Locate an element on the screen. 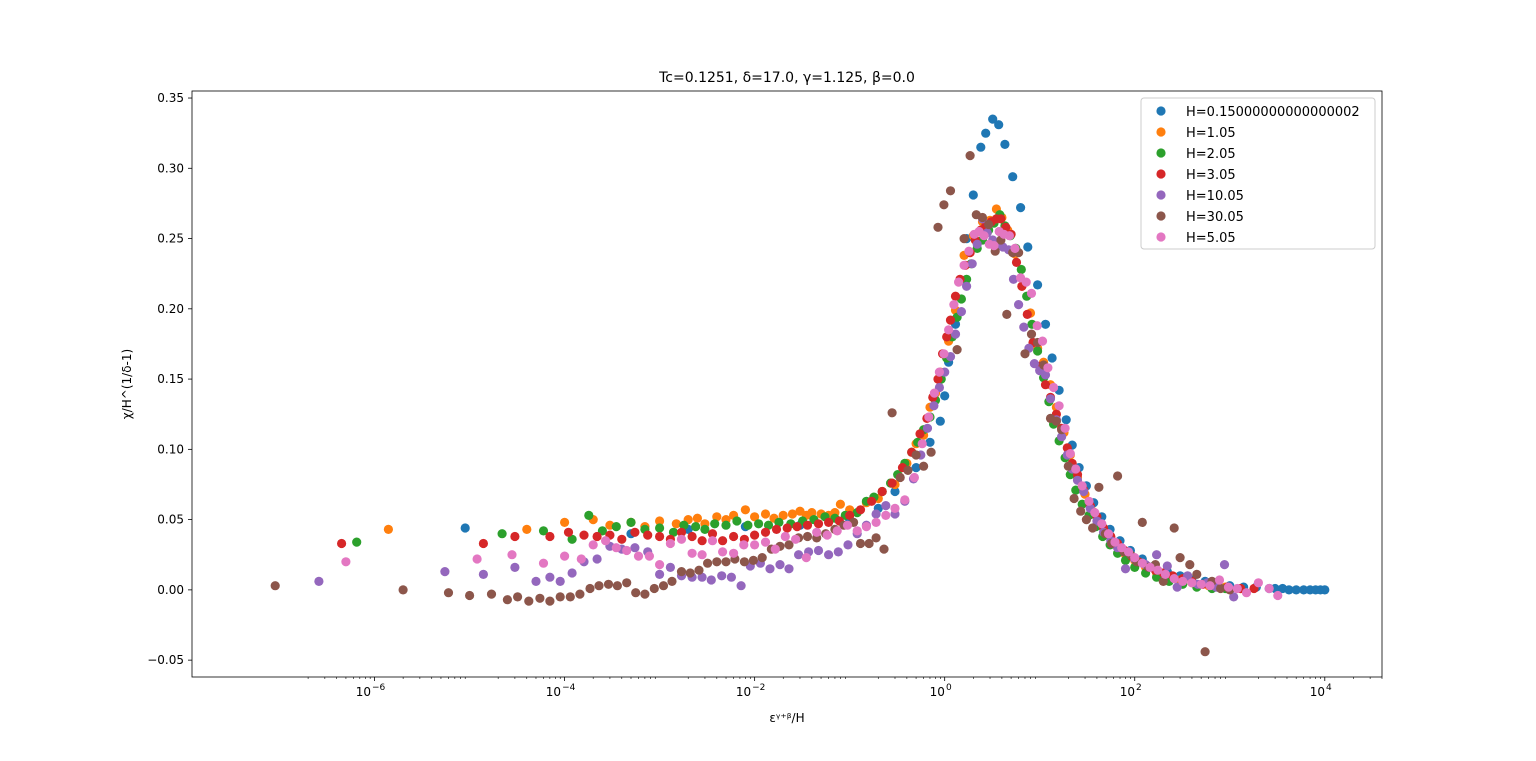 The image size is (1536, 761). x-tick-exponent: −4 is located at coordinates (569, 688).